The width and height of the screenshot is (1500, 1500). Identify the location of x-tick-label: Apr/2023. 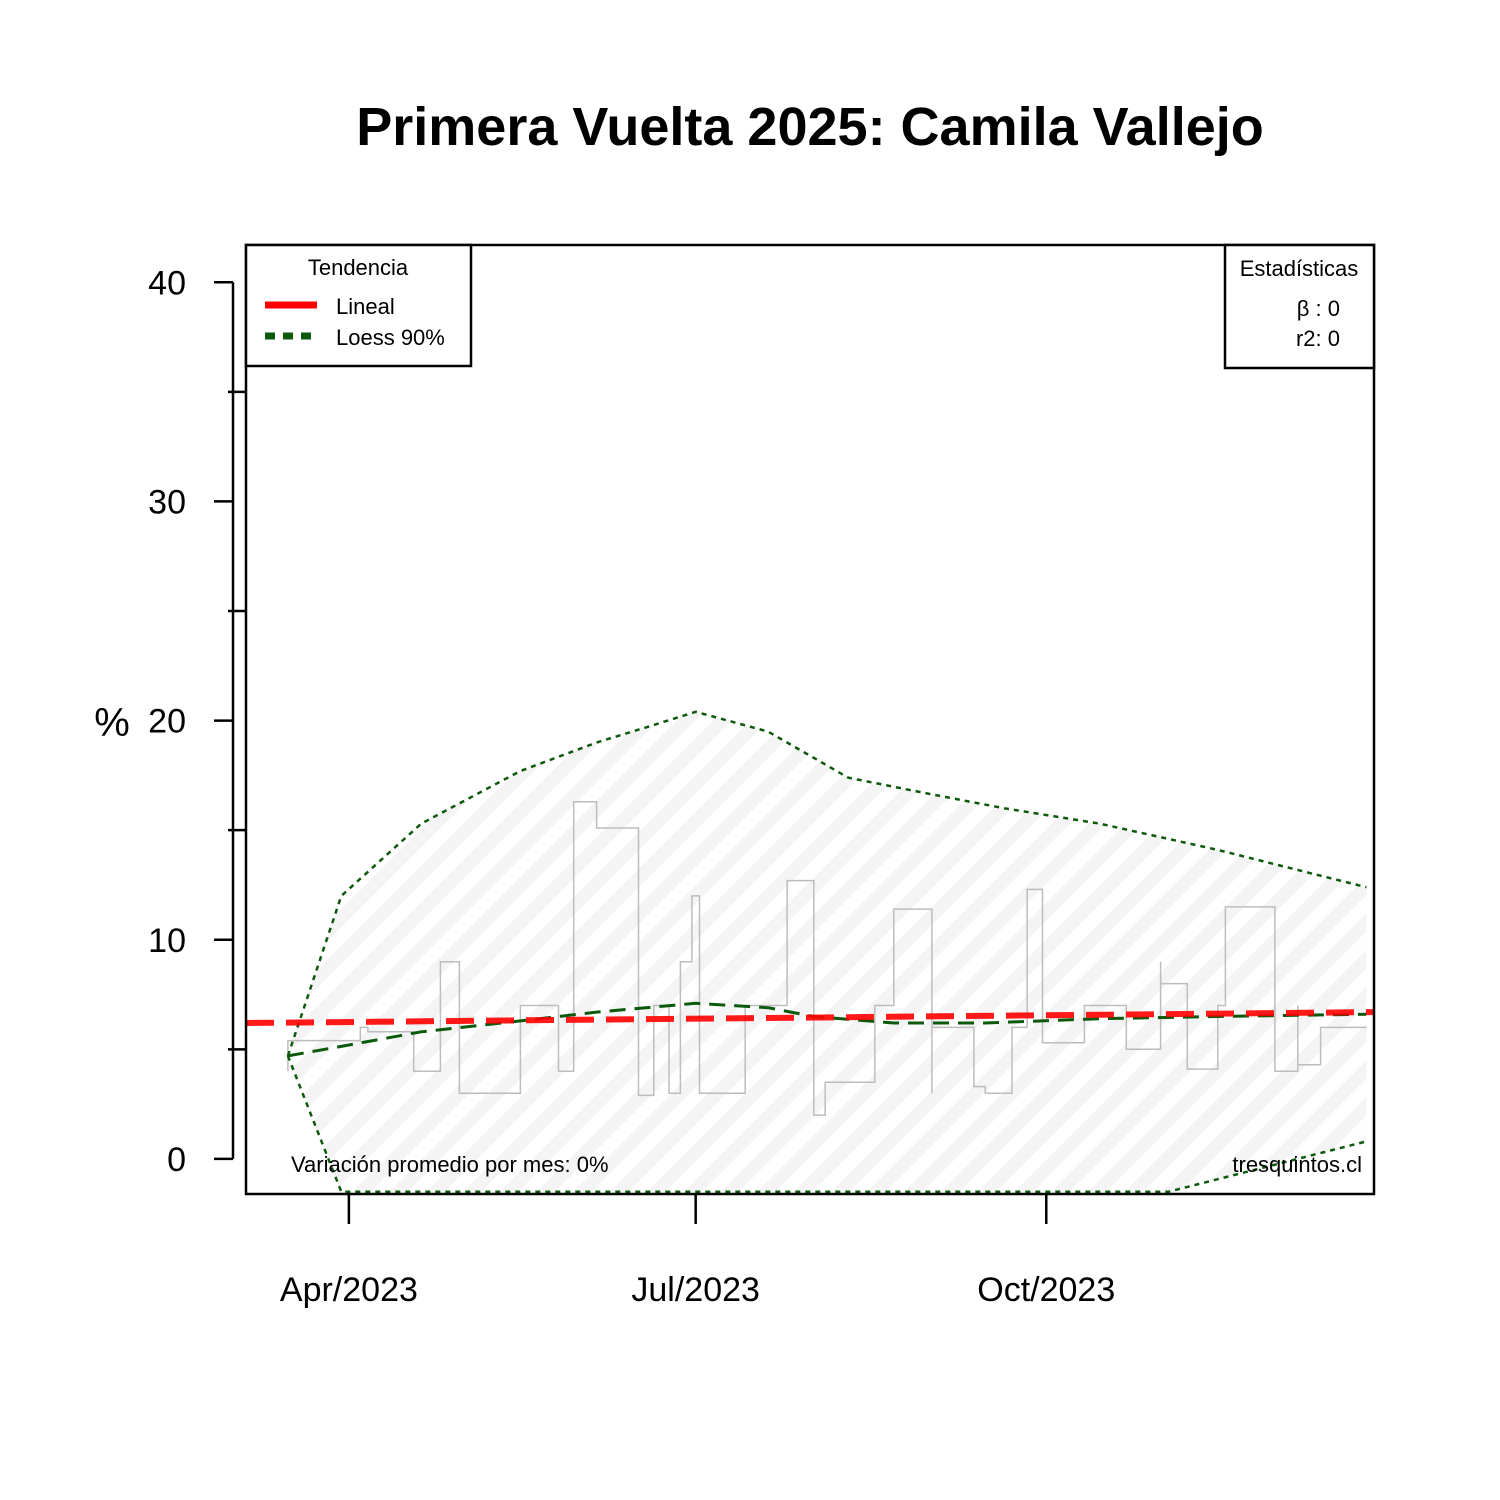
(349, 1290).